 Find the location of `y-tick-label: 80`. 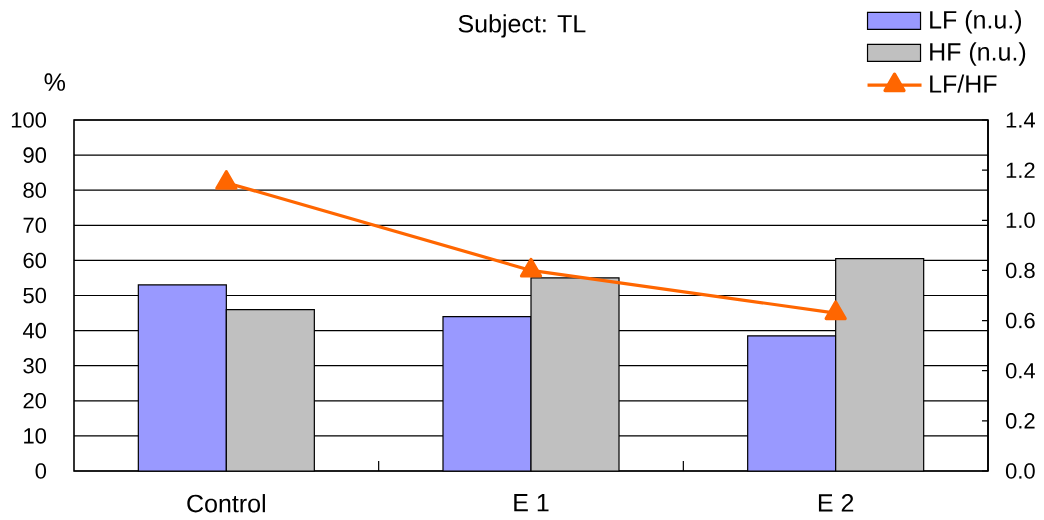

y-tick-label: 80 is located at coordinates (35, 190).